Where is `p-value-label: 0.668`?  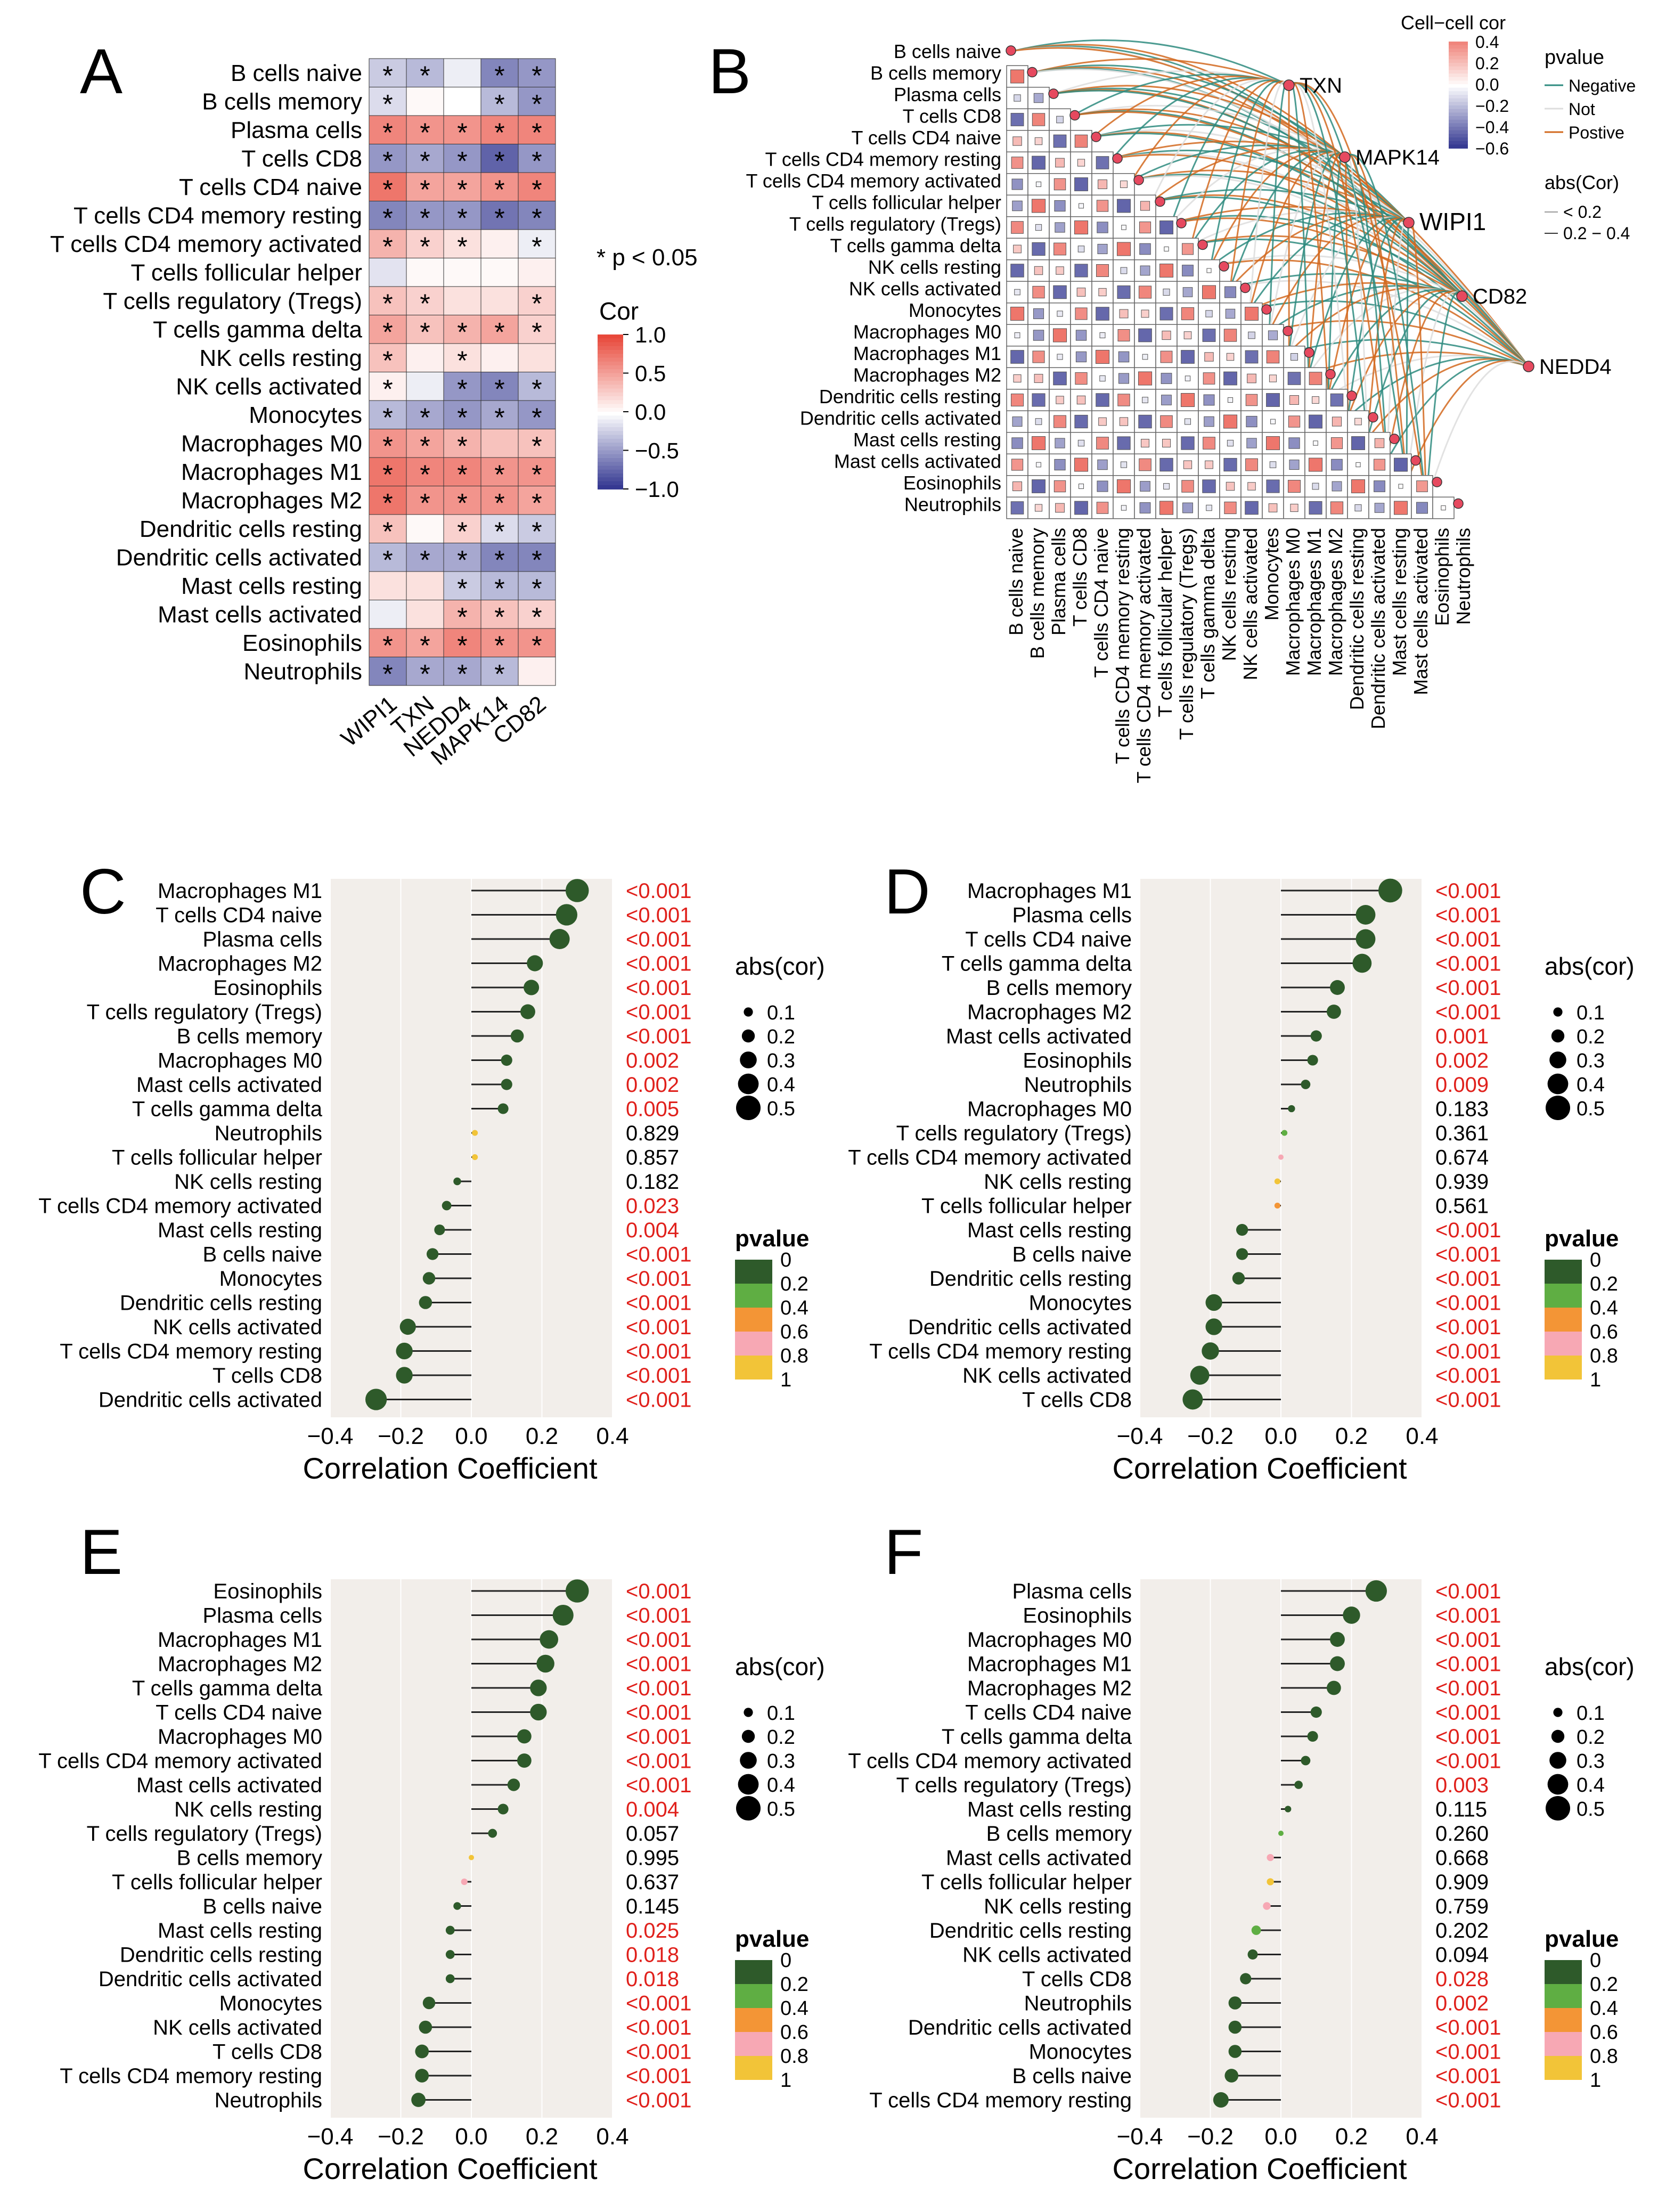 p-value-label: 0.668 is located at coordinates (1462, 1858).